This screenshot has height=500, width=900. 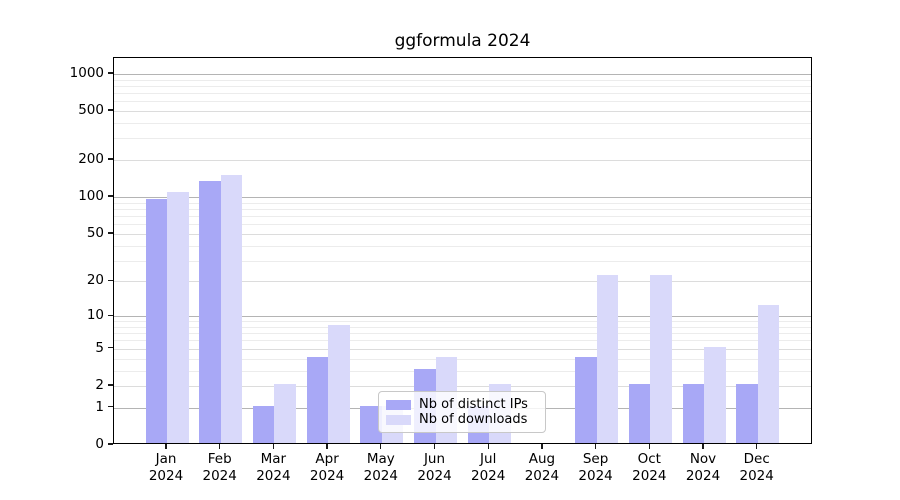 I want to click on legend-item-distinct-ips: Nb of distinct IPs, so click(x=461, y=404).